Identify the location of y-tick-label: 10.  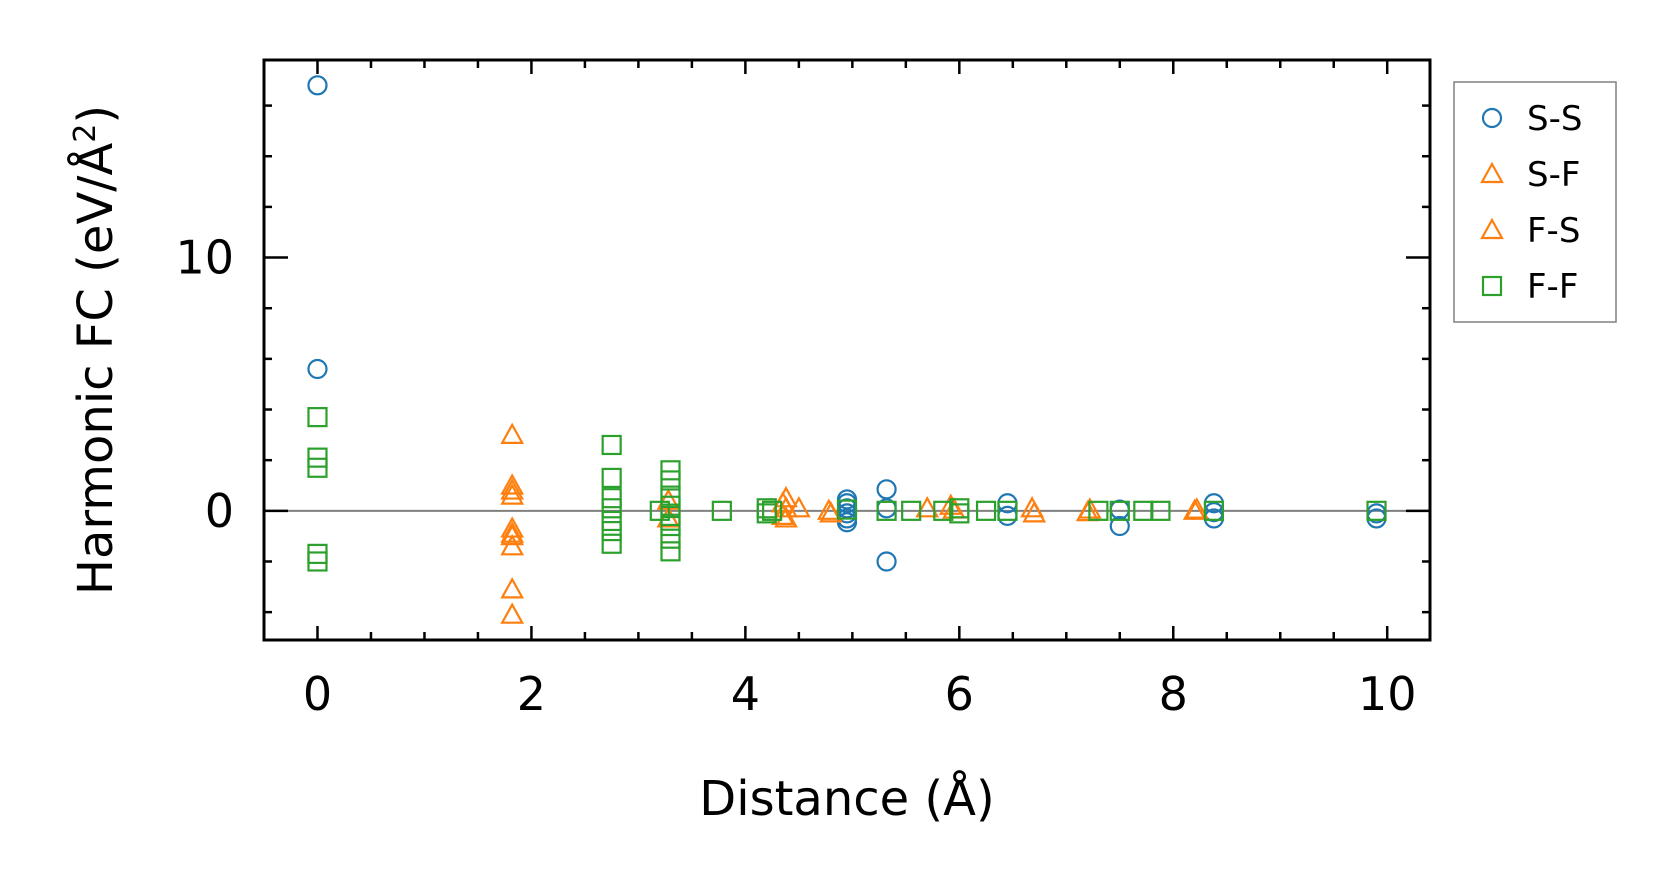
(204, 258).